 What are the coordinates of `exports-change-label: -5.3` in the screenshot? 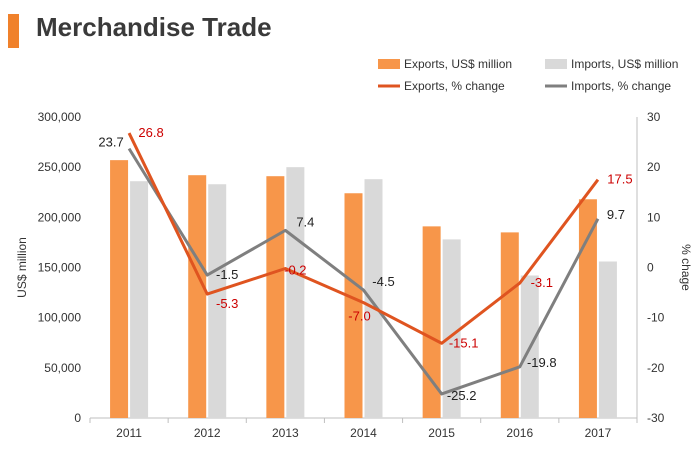 It's located at (227, 303).